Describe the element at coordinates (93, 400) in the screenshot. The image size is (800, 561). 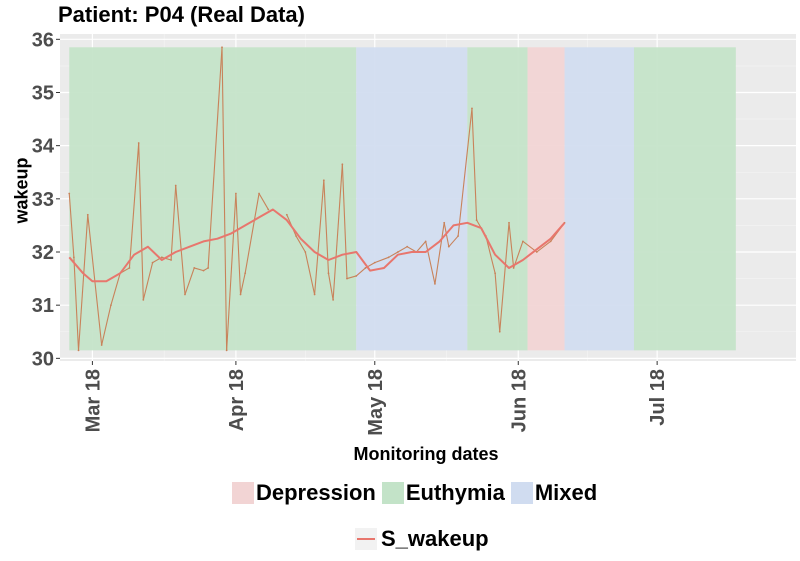
I see `x-tick-label: Mar 18` at that location.